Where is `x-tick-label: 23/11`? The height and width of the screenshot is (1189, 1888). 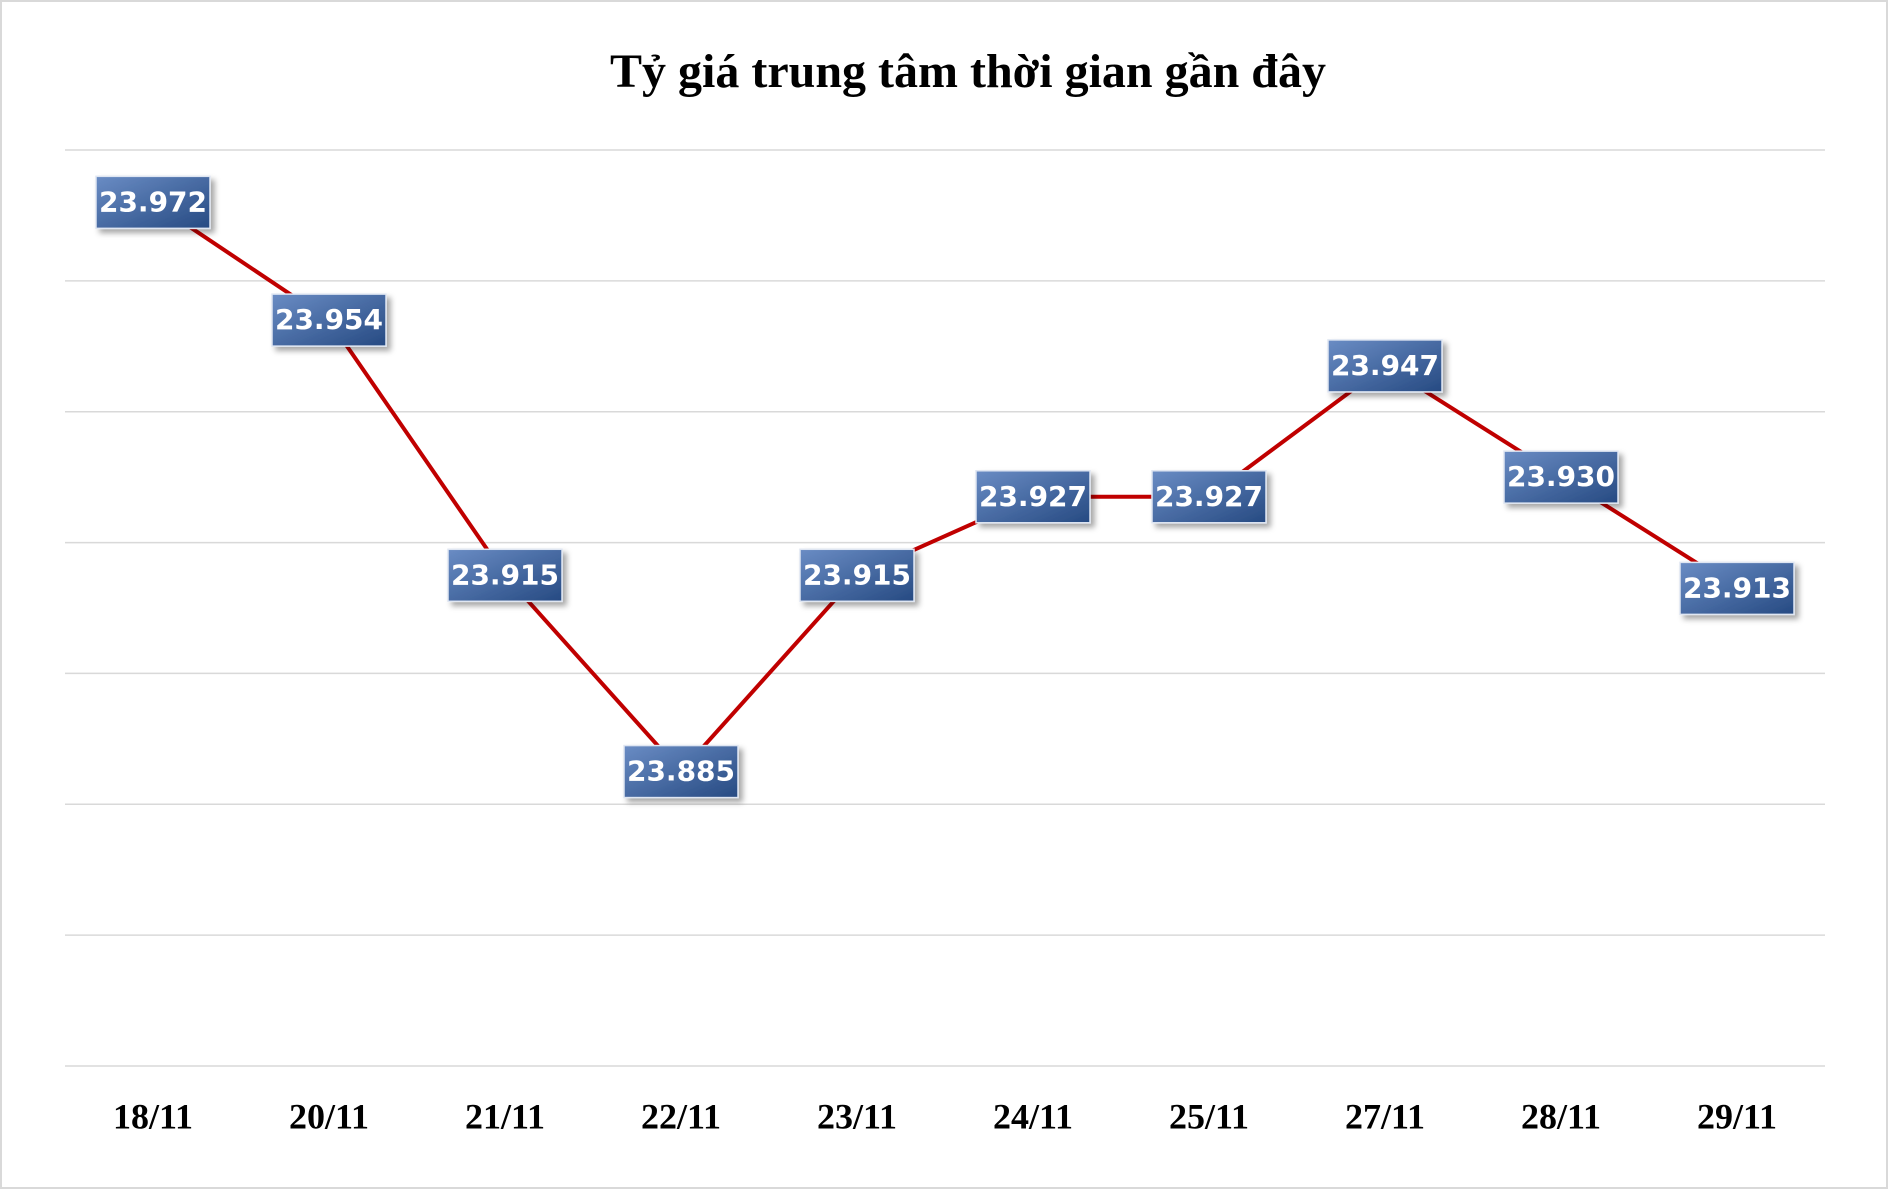 x-tick-label: 23/11 is located at coordinates (857, 1116).